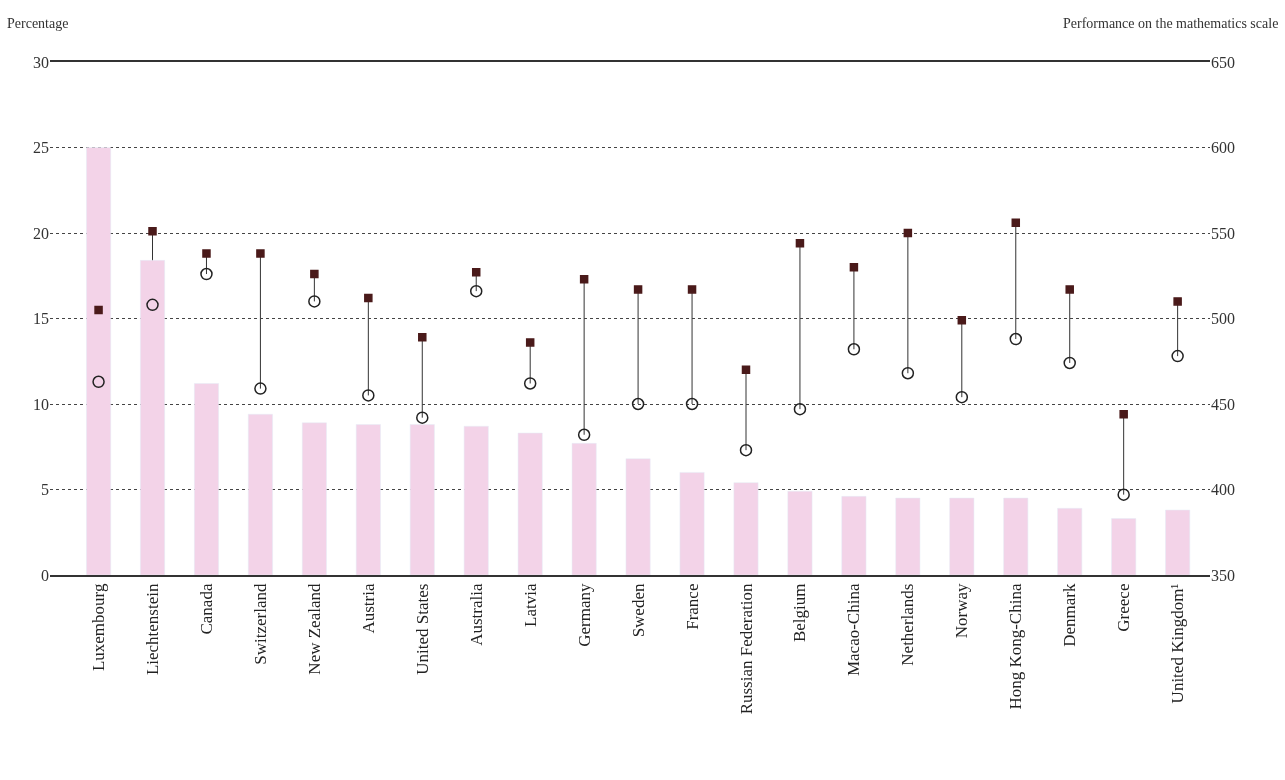  What do you see at coordinates (41, 233) in the screenshot?
I see `y-tick-label: 20` at bounding box center [41, 233].